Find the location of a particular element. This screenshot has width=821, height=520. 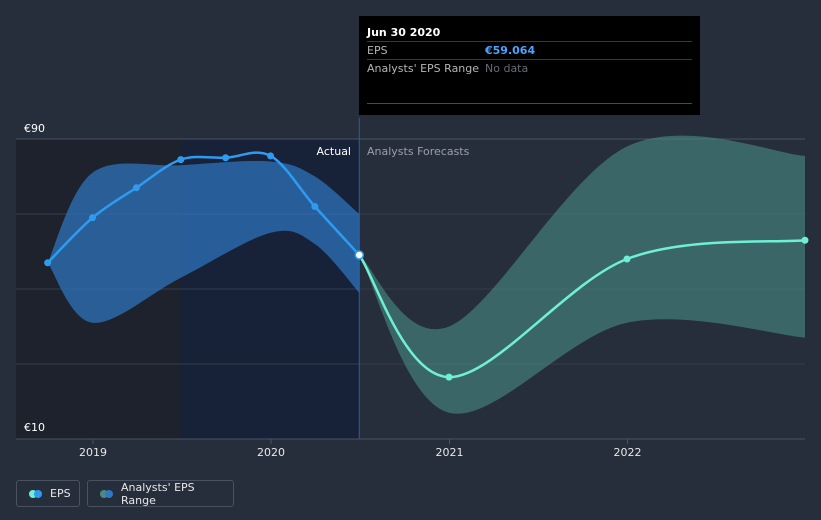

tooltip-eps-value: €59.064 is located at coordinates (510, 50).